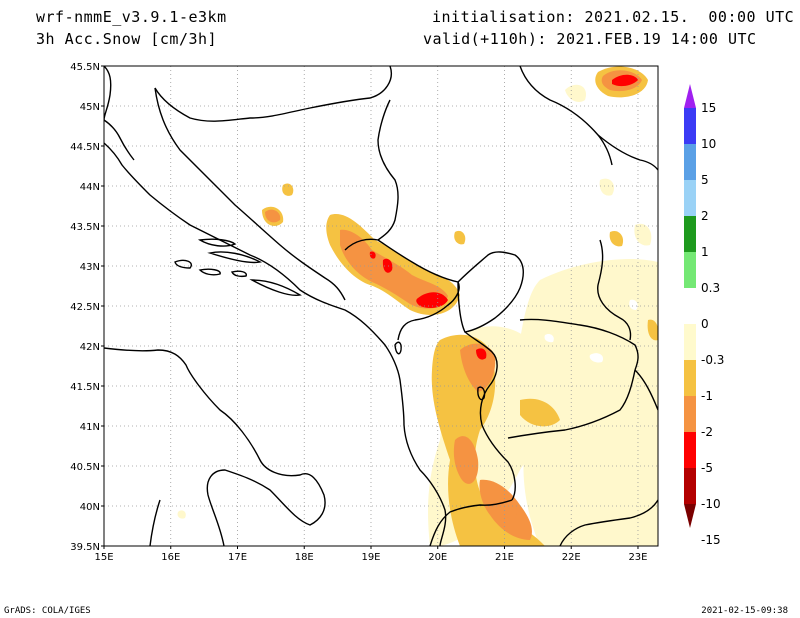 The image size is (800, 618). Describe the element at coordinates (85, 467) in the screenshot. I see `lat-label: 40.5N` at that location.